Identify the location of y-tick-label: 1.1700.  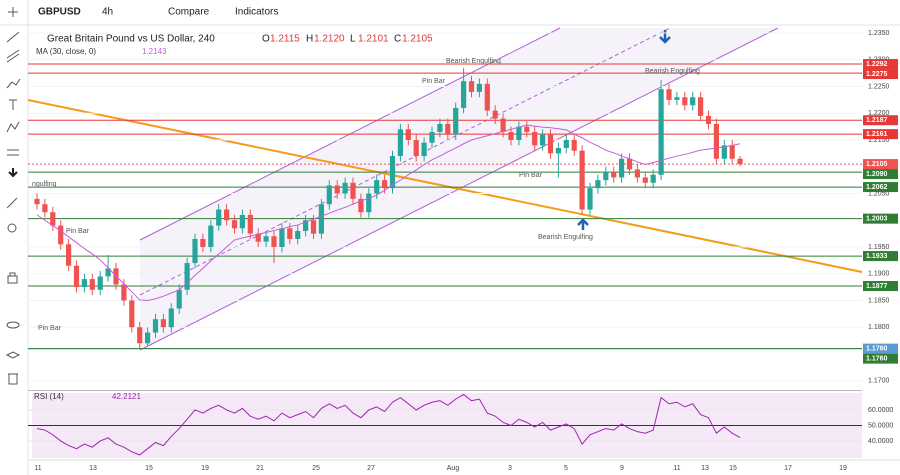
(879, 381).